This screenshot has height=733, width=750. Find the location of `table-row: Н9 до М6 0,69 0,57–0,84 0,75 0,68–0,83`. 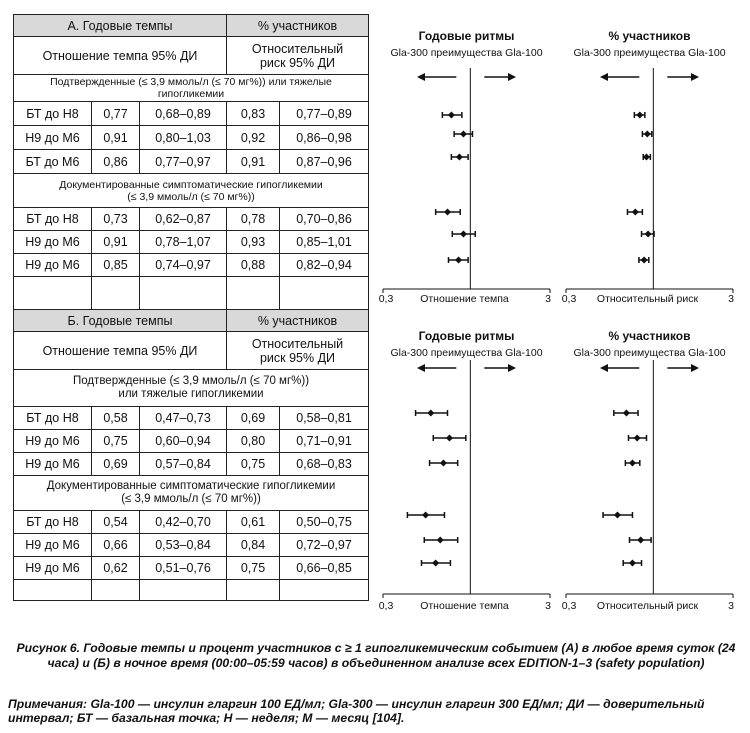

table-row: Н9 до М6 0,69 0,57–0,84 0,75 0,68–0,83 is located at coordinates (191, 464).